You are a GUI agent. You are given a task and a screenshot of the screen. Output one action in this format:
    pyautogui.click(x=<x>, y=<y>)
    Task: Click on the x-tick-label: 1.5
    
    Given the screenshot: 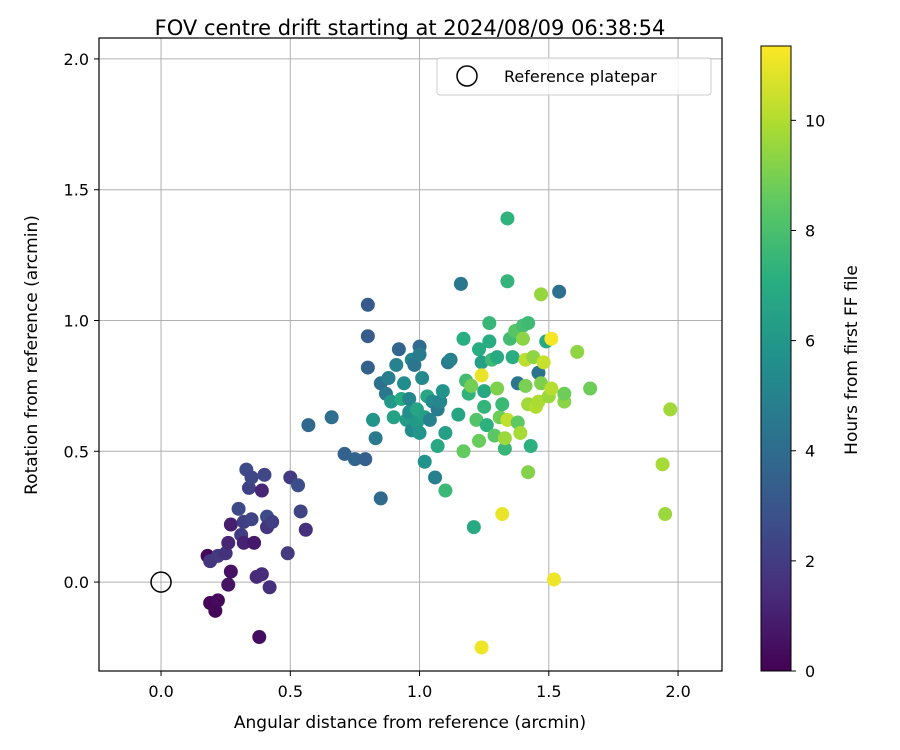 What is the action you would take?
    pyautogui.click(x=548, y=691)
    